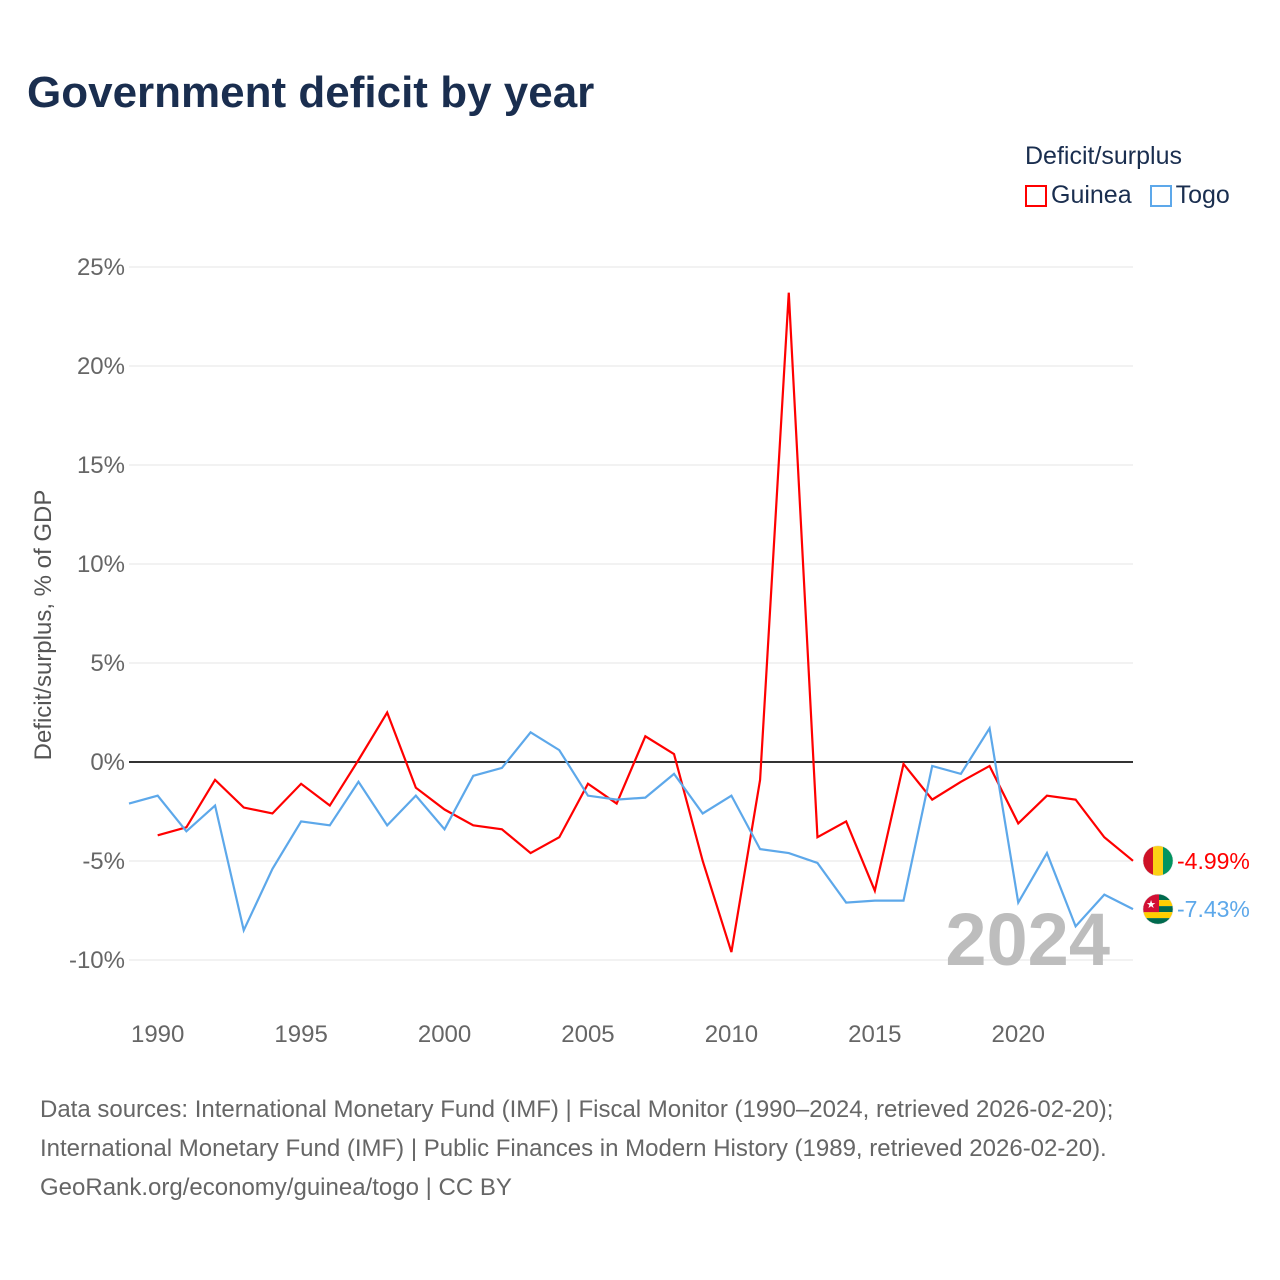  I want to click on x-tick-label: 1995, so click(300, 1034).